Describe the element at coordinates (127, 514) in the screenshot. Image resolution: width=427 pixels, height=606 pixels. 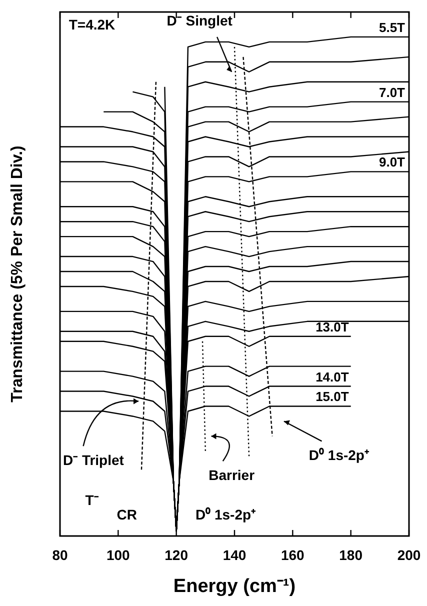
I see `annotation: CR` at that location.